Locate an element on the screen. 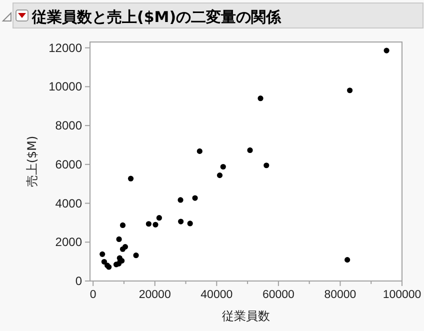  x-axis-title: 従業員数 is located at coordinates (246, 316).